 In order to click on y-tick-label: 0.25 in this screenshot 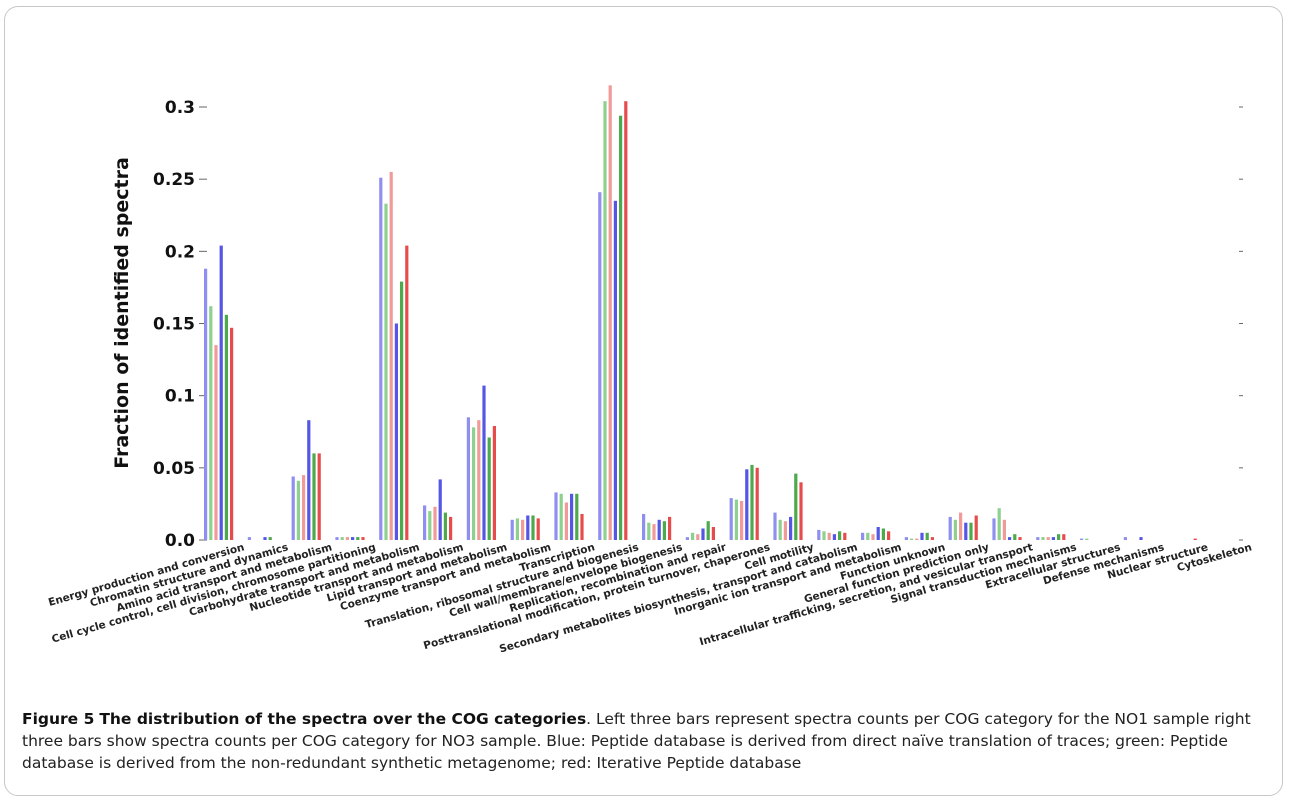, I will do `click(174, 180)`.